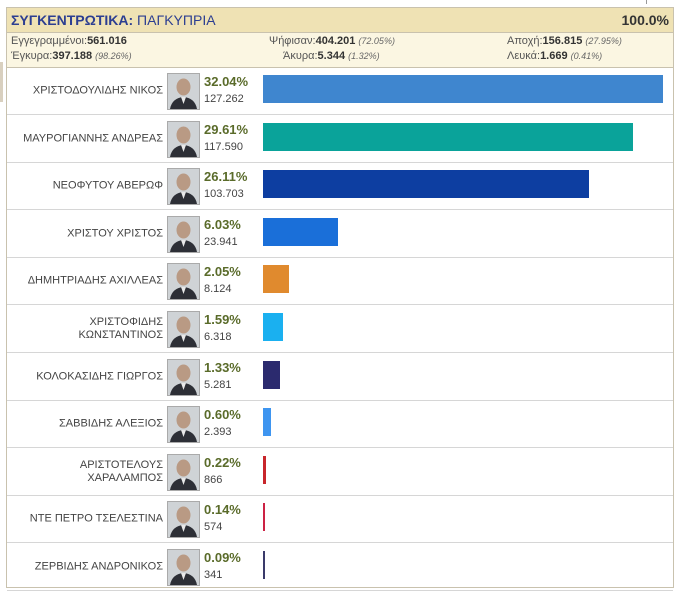  I want to click on candidate-row: ΚΟΛΟΚΑΣΙΔΗΣ ΓΙΩΡΓΟΣ 1.33% 5.281, so click(340, 377).